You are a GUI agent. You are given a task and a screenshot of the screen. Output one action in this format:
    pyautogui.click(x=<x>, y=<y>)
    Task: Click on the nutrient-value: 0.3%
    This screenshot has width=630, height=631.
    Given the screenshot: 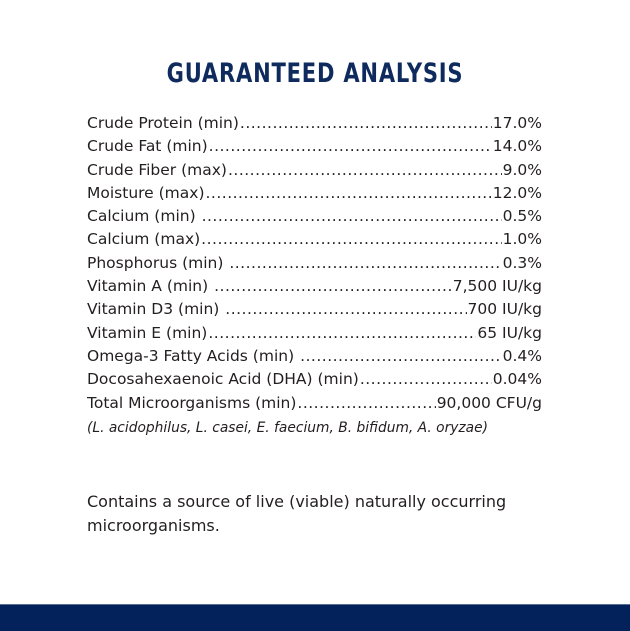 What is the action you would take?
    pyautogui.click(x=522, y=262)
    